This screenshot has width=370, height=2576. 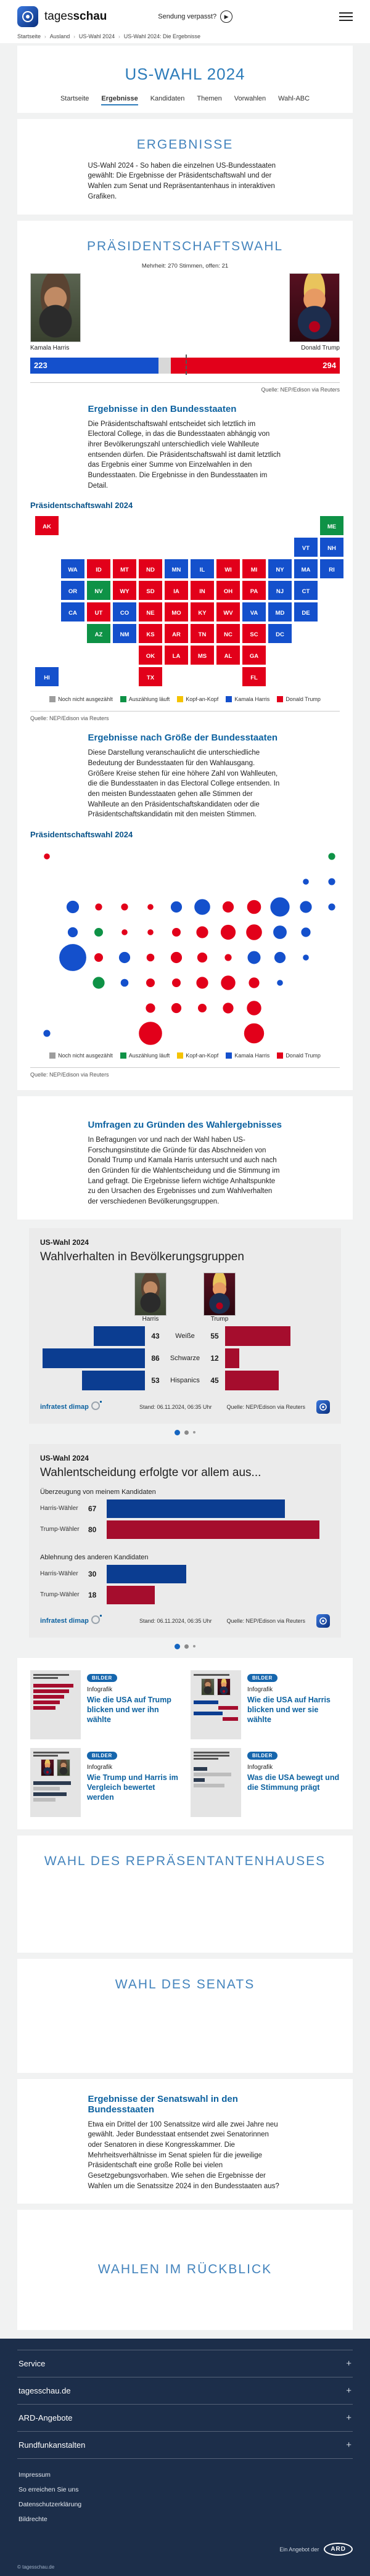 I want to click on state-bubble-UT, so click(x=99, y=957).